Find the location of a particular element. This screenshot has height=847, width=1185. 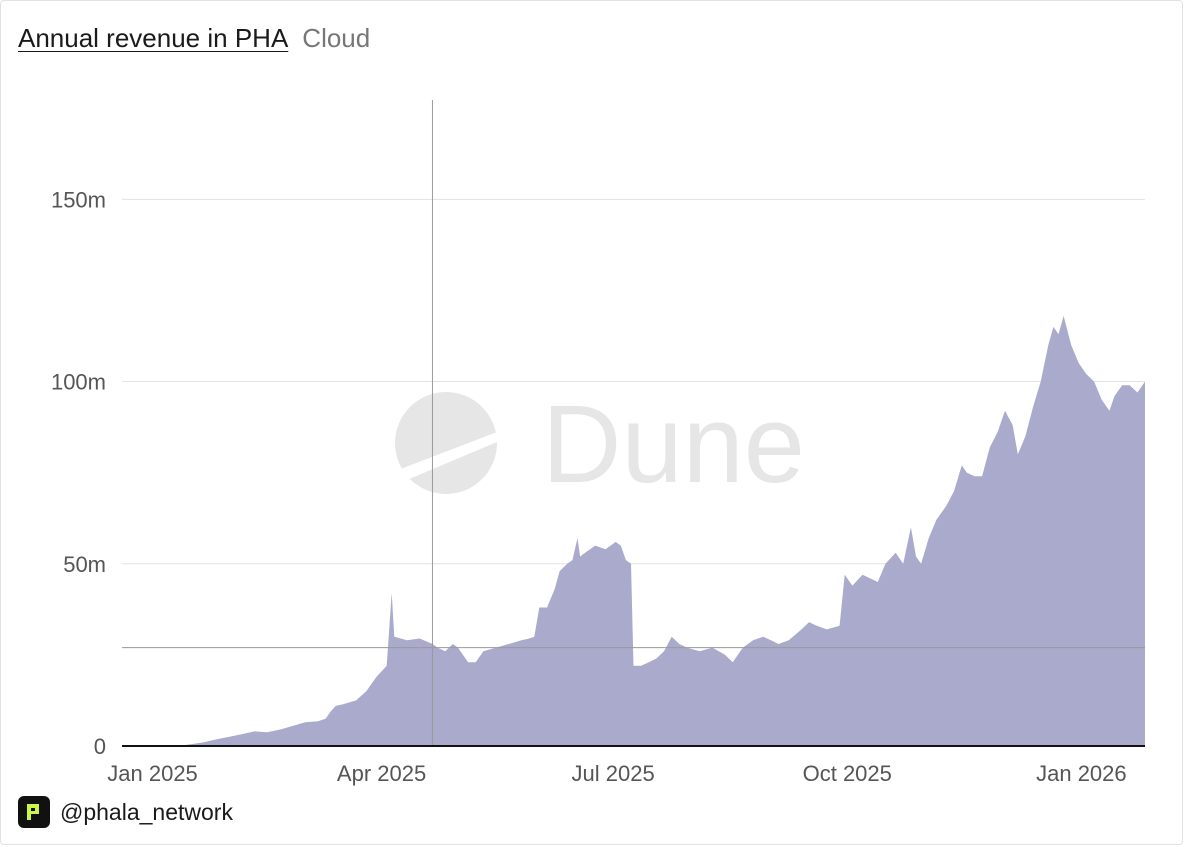

chart-header: Annual revenue in PHA Cloud is located at coordinates (194, 38).